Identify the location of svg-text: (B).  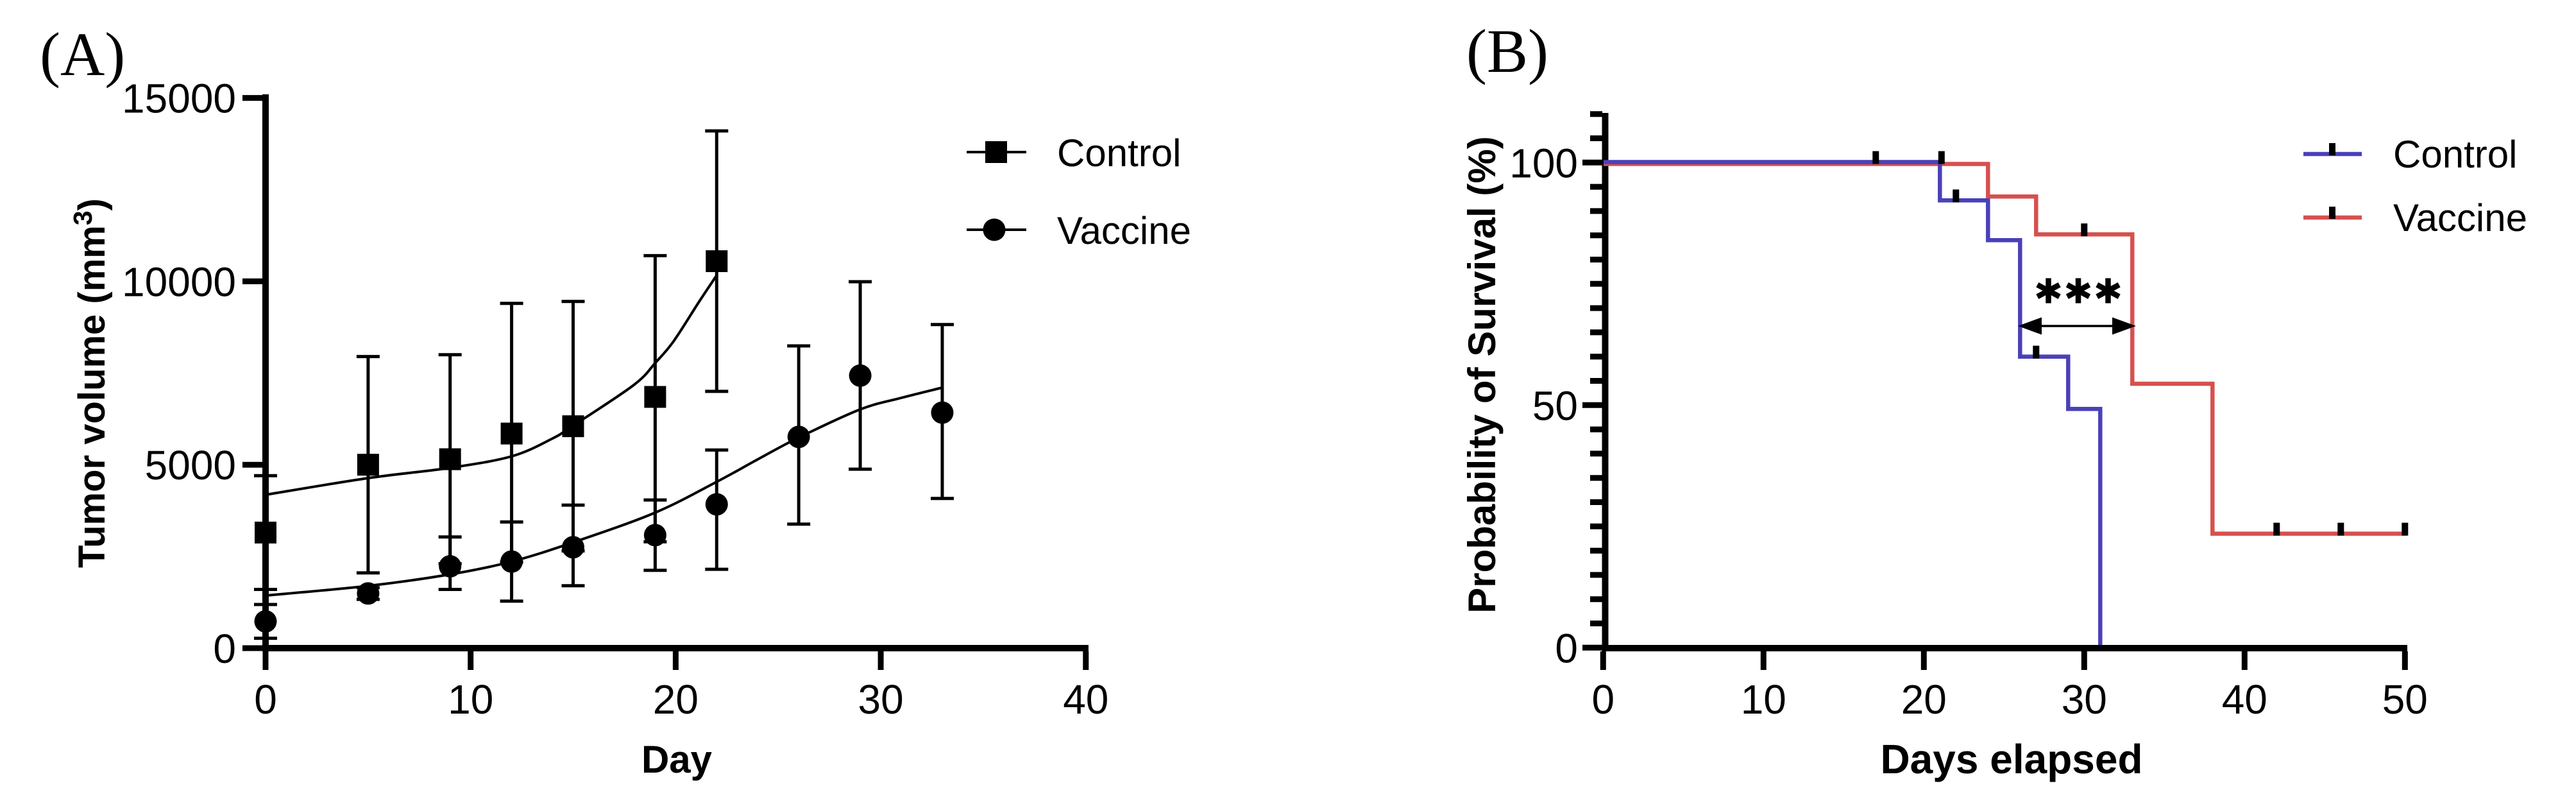
(1507, 51).